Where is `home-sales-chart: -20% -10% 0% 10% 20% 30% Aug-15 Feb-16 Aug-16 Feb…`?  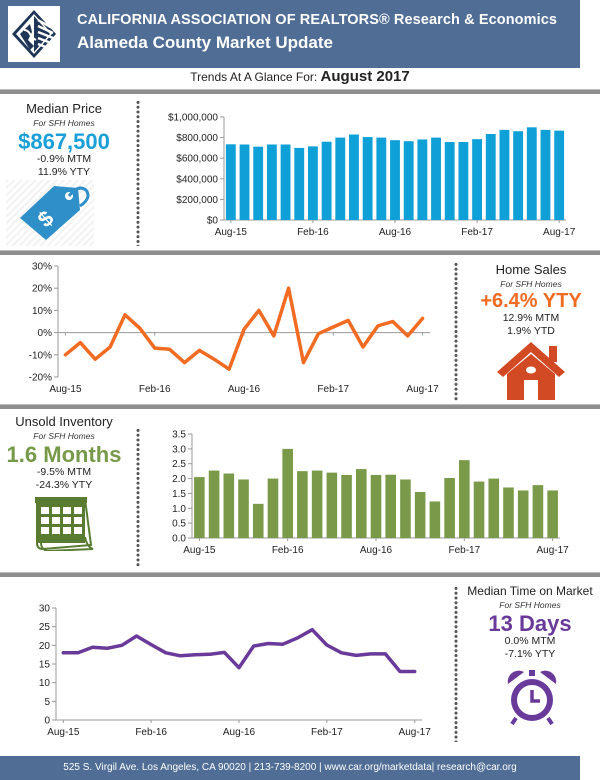 home-sales-chart: -20% -10% 0% 10% 20% 30% Aug-15 Feb-16 Aug-16 Feb… is located at coordinates (234, 329).